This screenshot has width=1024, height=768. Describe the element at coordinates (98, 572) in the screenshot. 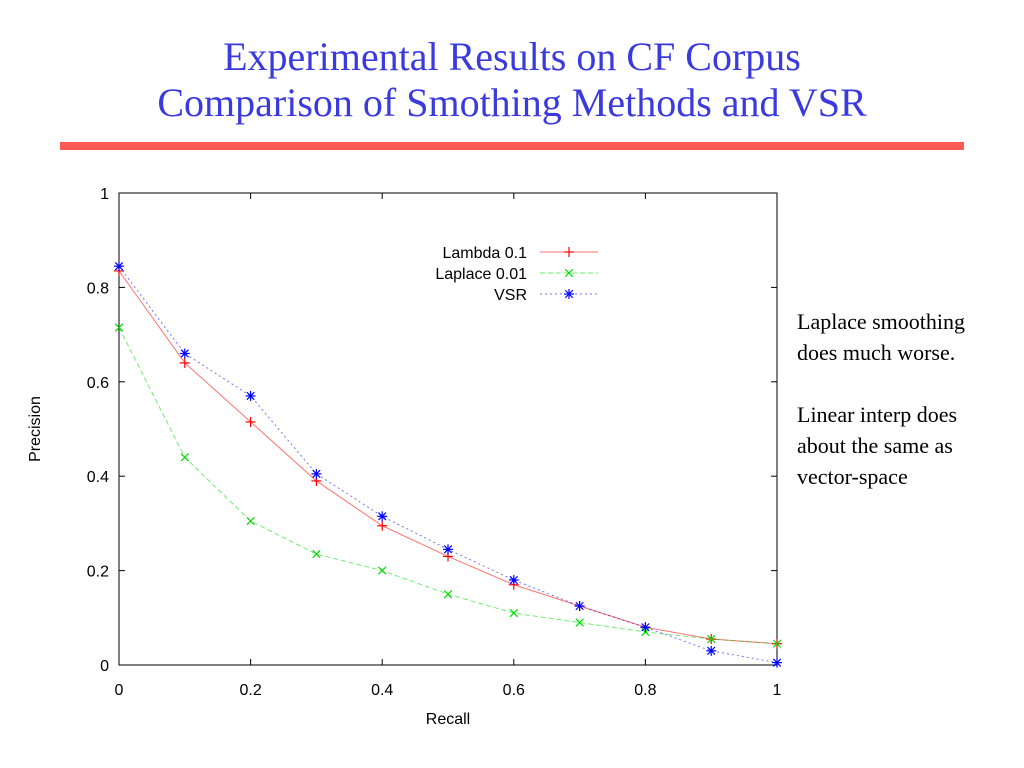

I see `y-tick-label: 0.2` at that location.